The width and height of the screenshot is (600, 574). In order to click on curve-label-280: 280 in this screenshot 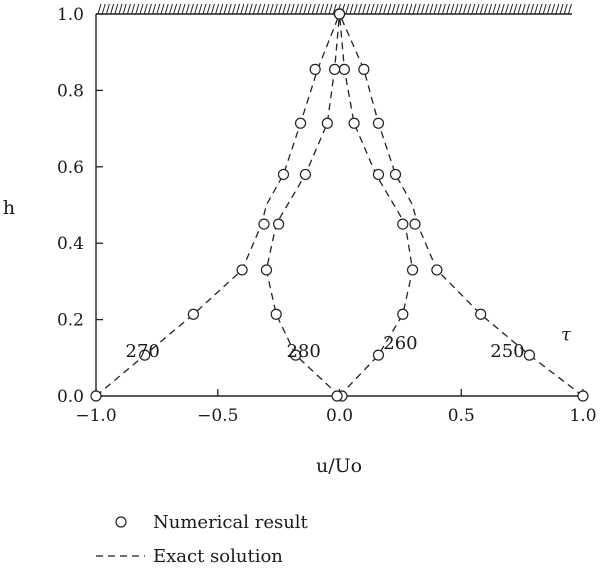, I will do `click(303, 351)`.